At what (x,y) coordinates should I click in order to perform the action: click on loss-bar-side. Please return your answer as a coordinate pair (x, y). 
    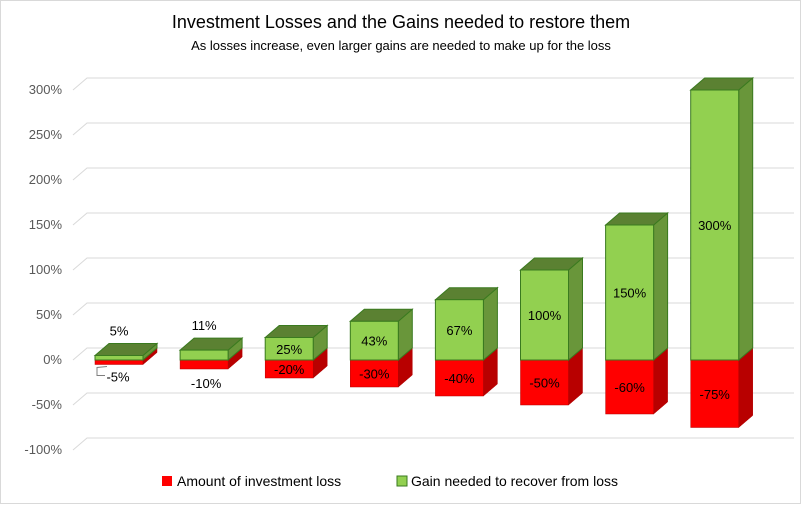
    Looking at the image, I should click on (745, 388).